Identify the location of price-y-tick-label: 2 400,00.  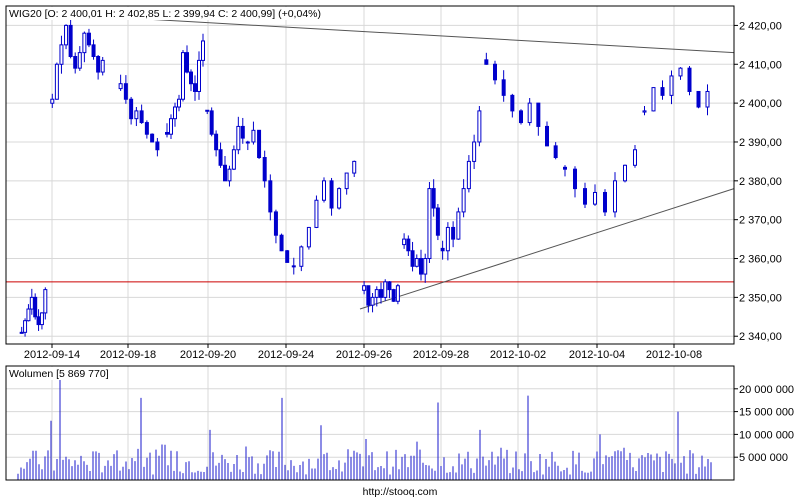
(760, 104).